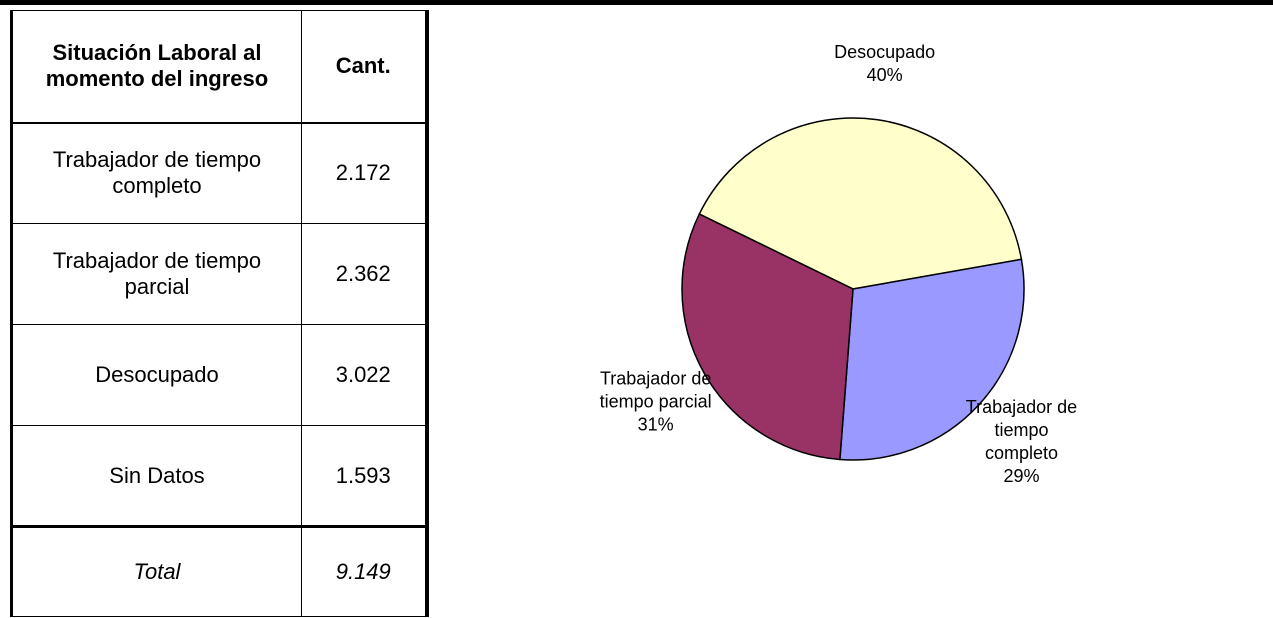 This screenshot has width=1273, height=618. I want to click on cell: 2.172, so click(365, 173).